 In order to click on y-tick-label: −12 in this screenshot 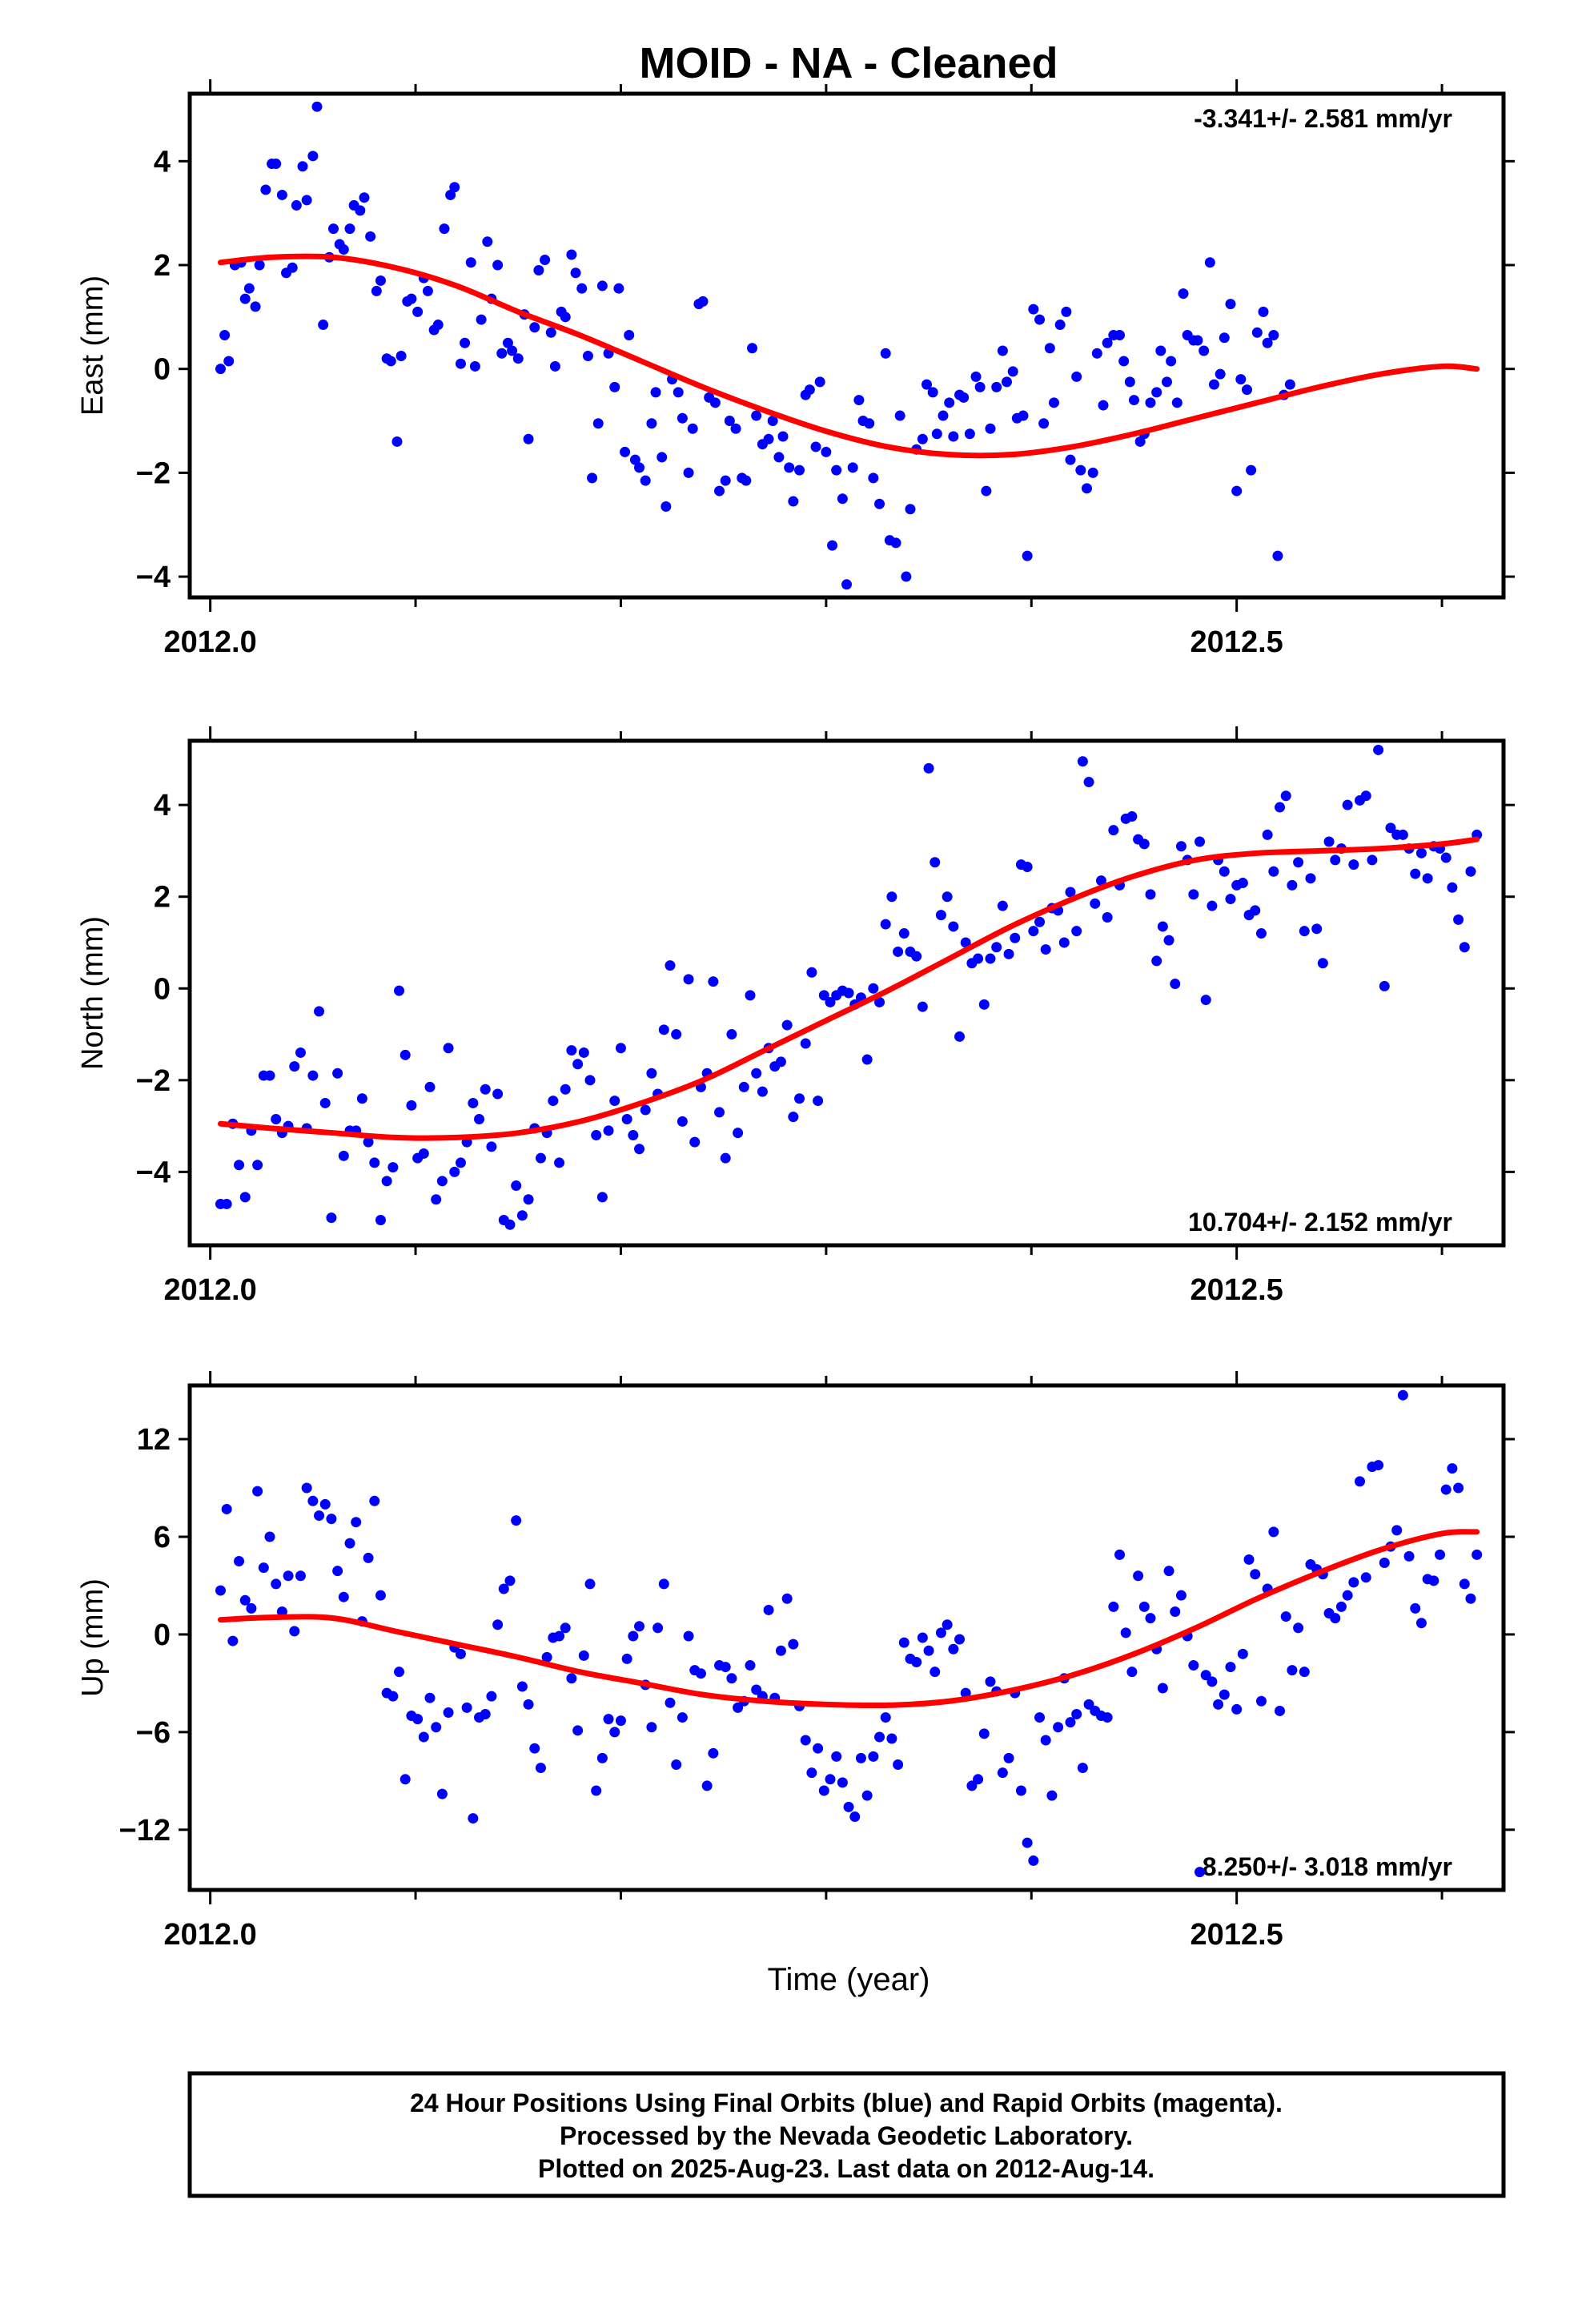, I will do `click(145, 1831)`.